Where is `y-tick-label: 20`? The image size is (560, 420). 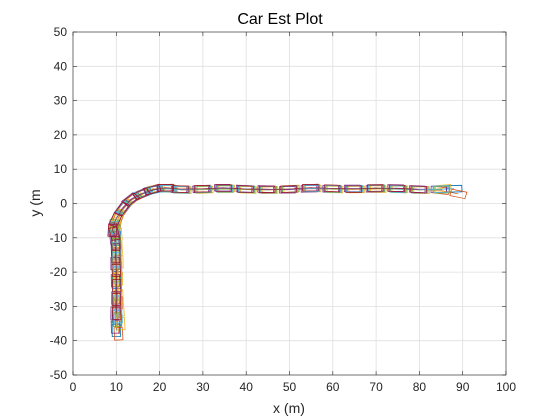
y-tick-label: 20 is located at coordinates (61, 135).